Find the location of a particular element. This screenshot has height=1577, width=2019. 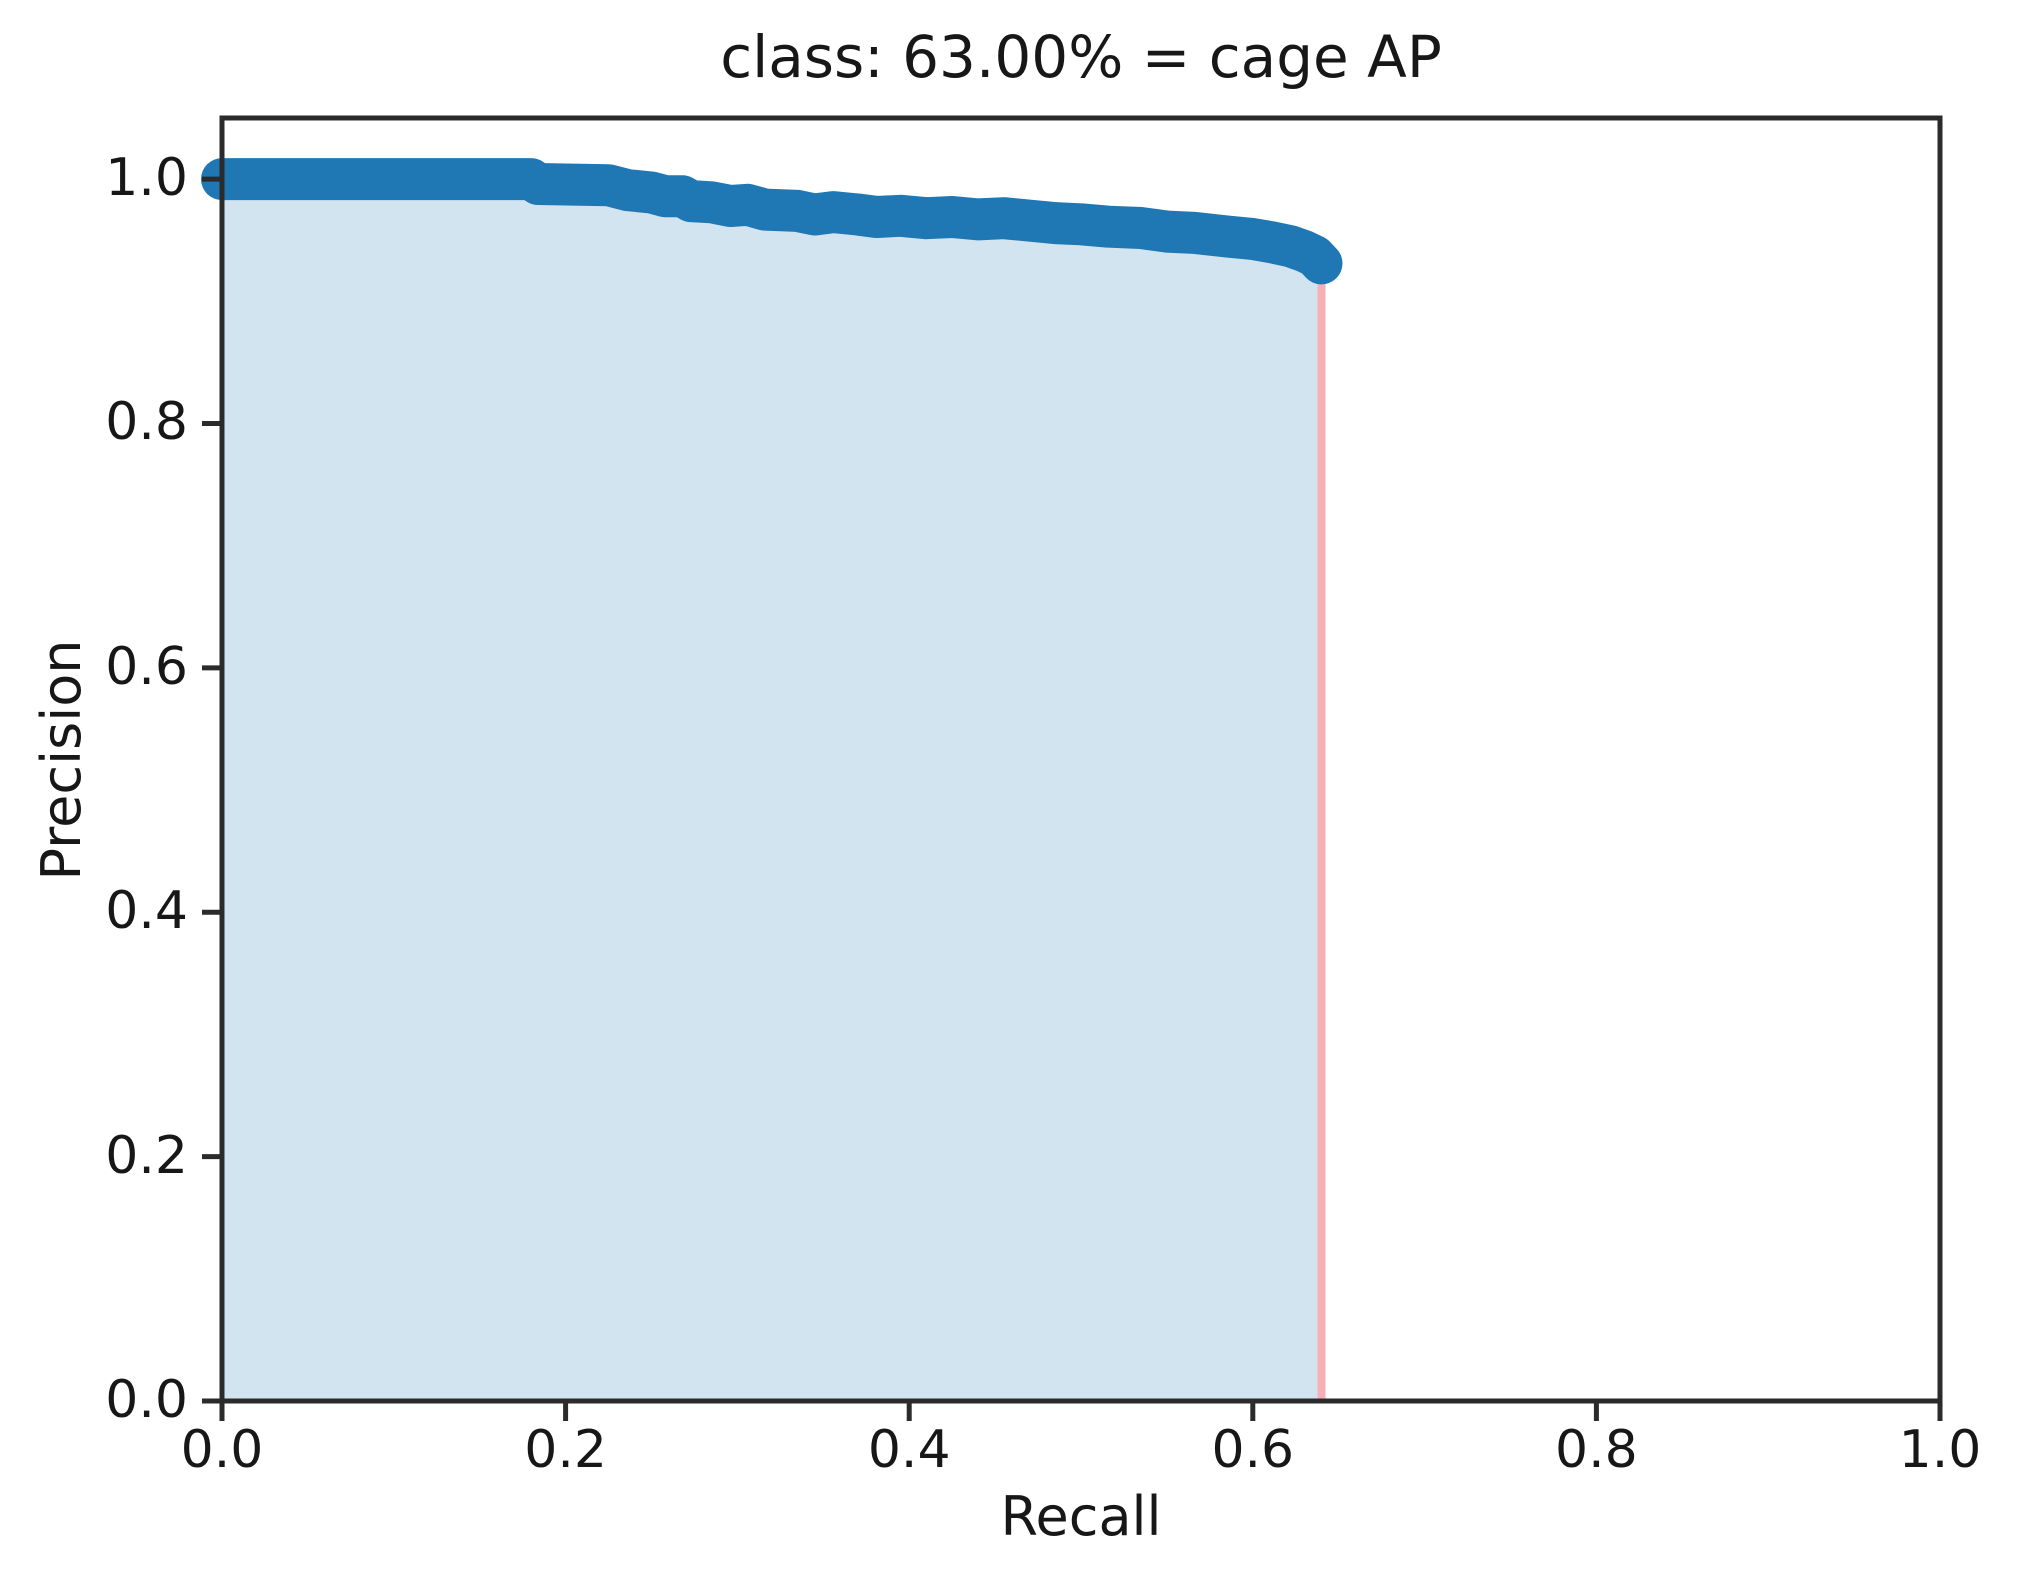

y-tick-label-0.4: 0.4 is located at coordinates (146, 911).